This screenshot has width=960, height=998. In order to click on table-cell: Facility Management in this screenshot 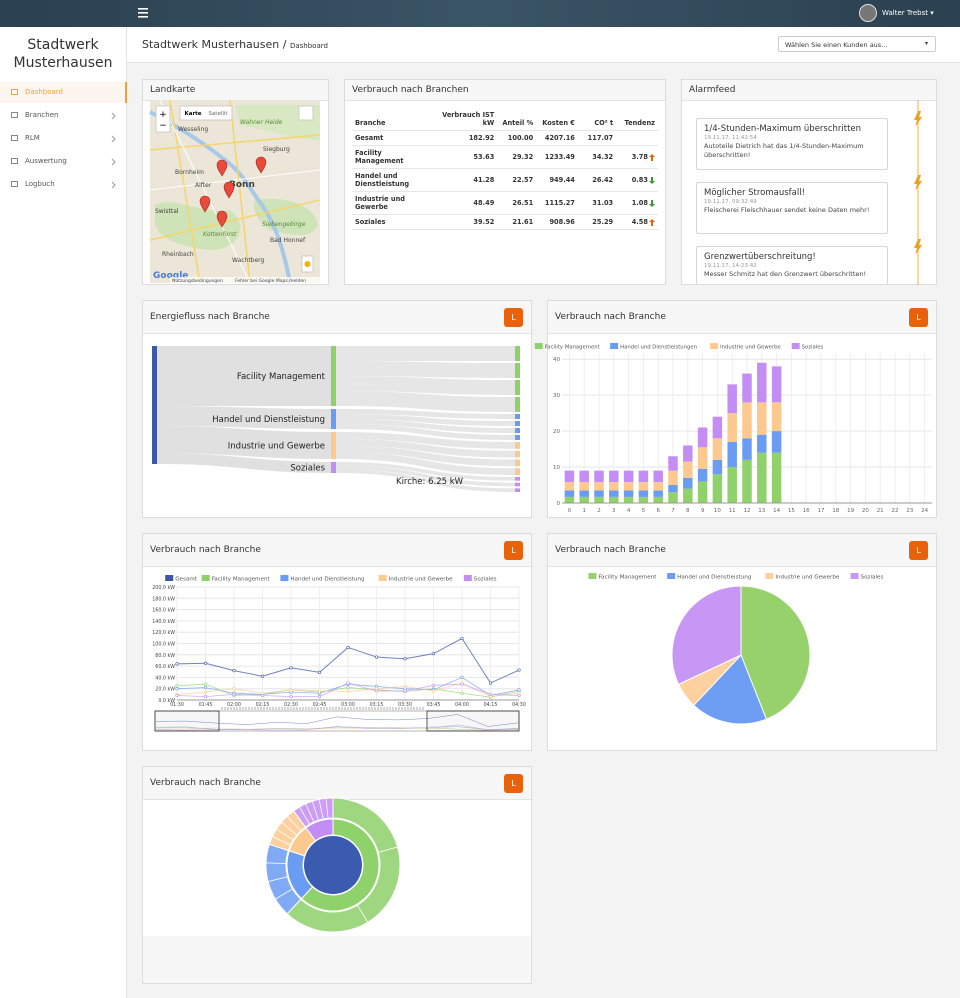, I will do `click(393, 157)`.